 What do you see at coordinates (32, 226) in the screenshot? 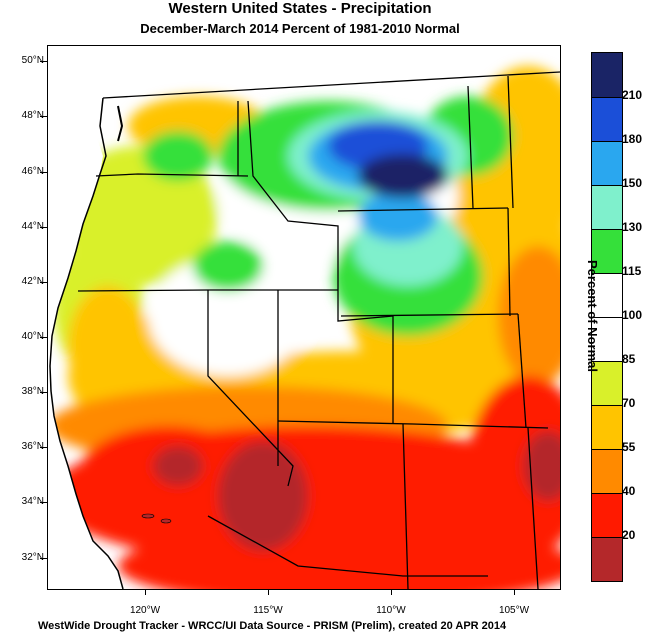
I see `lat-label-44: 44°N` at bounding box center [32, 226].